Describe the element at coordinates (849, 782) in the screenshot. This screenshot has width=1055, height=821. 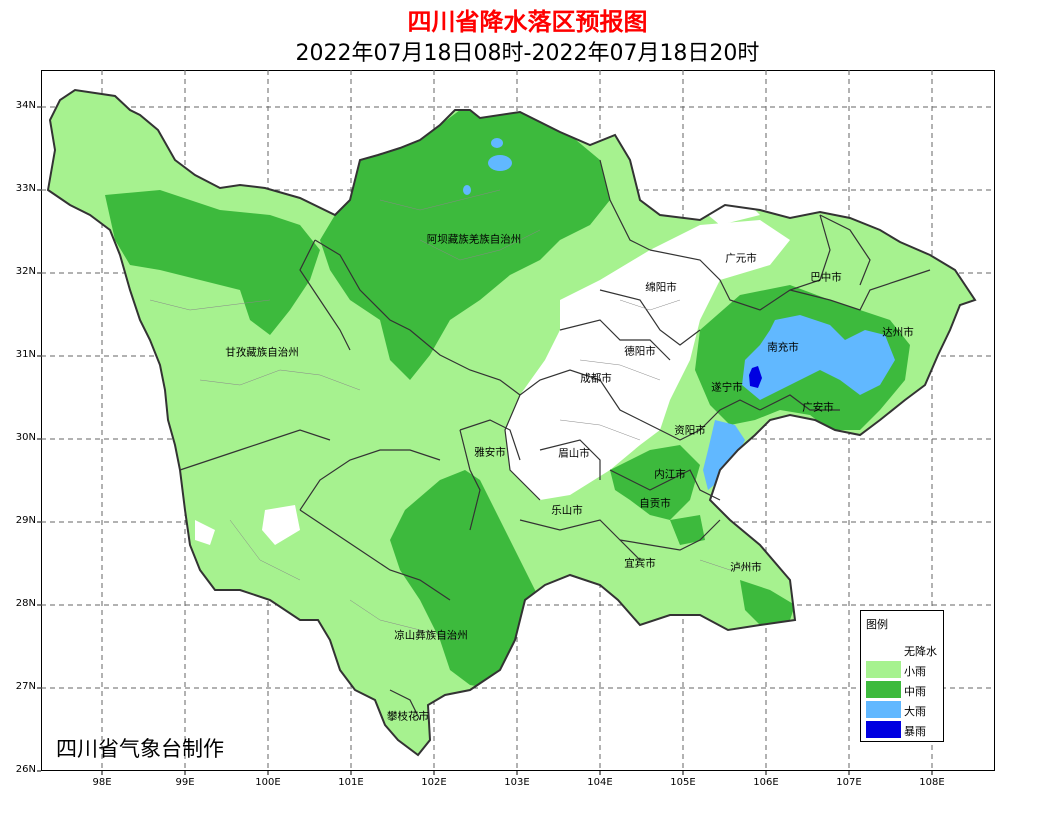
I see `x-tick-107e: 107E` at that location.